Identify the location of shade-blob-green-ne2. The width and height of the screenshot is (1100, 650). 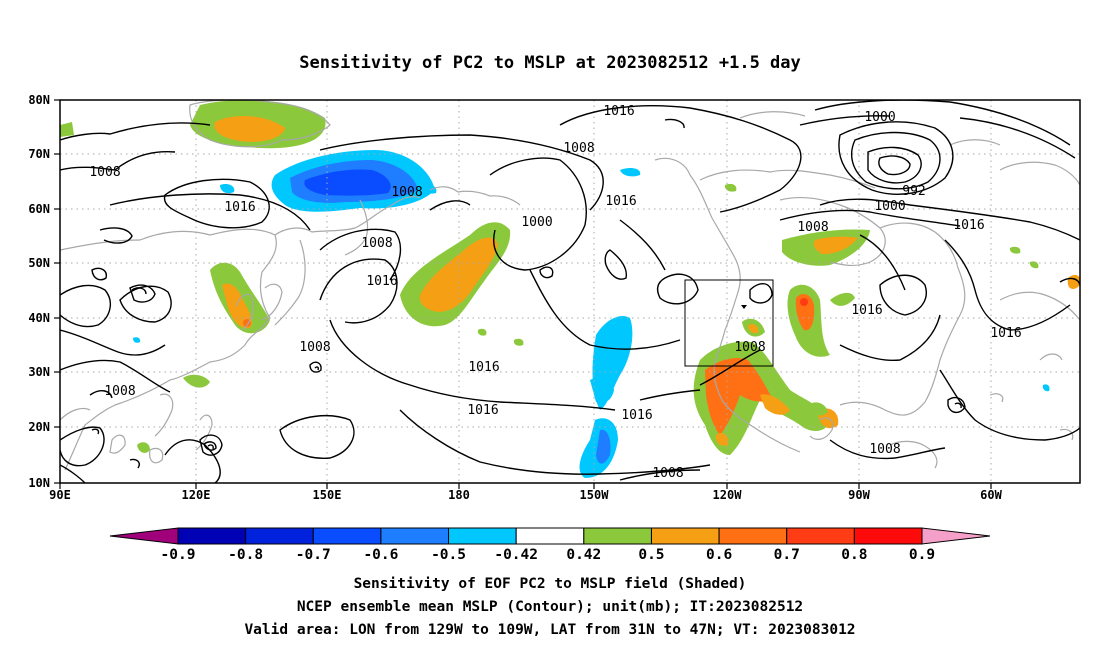
(1034, 265).